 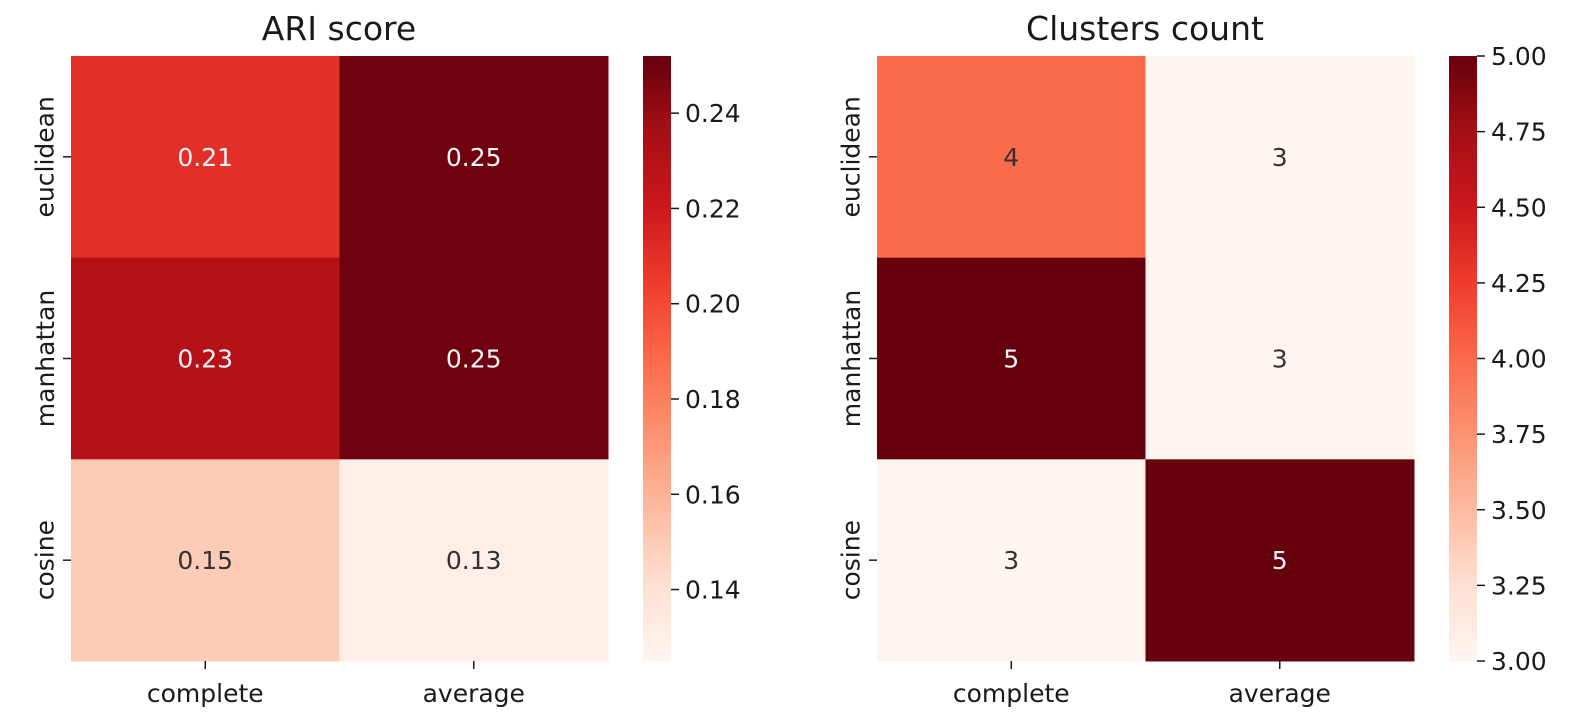 What do you see at coordinates (1519, 359) in the screenshot?
I see `colorbar-tick-label: 4.00` at bounding box center [1519, 359].